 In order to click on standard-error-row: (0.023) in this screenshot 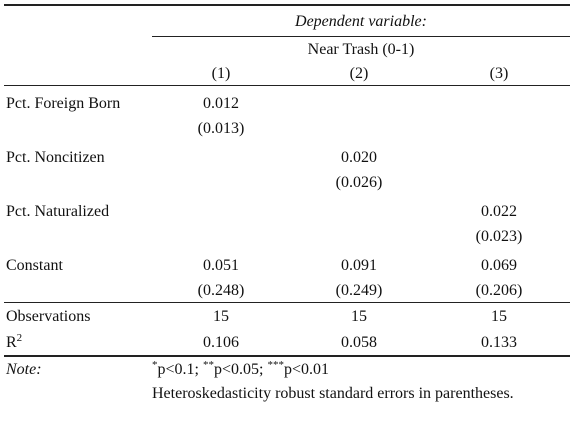, I will do `click(287, 236)`.